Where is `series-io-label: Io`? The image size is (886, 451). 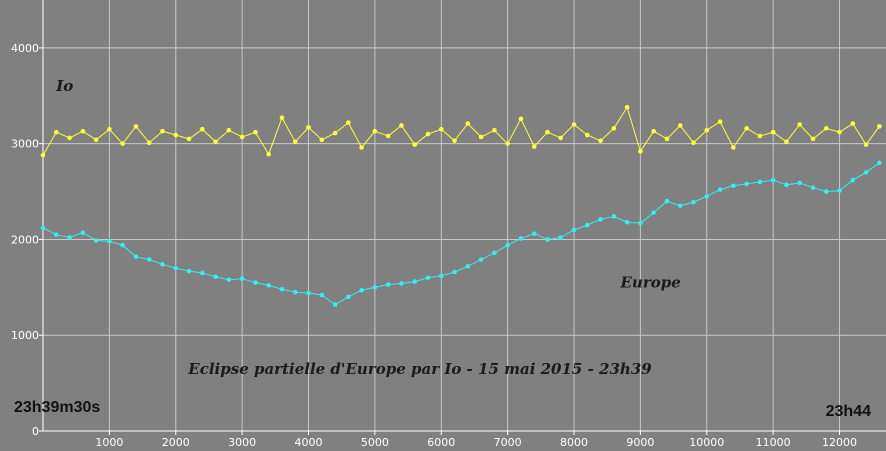 series-io-label: Io is located at coordinates (64, 86).